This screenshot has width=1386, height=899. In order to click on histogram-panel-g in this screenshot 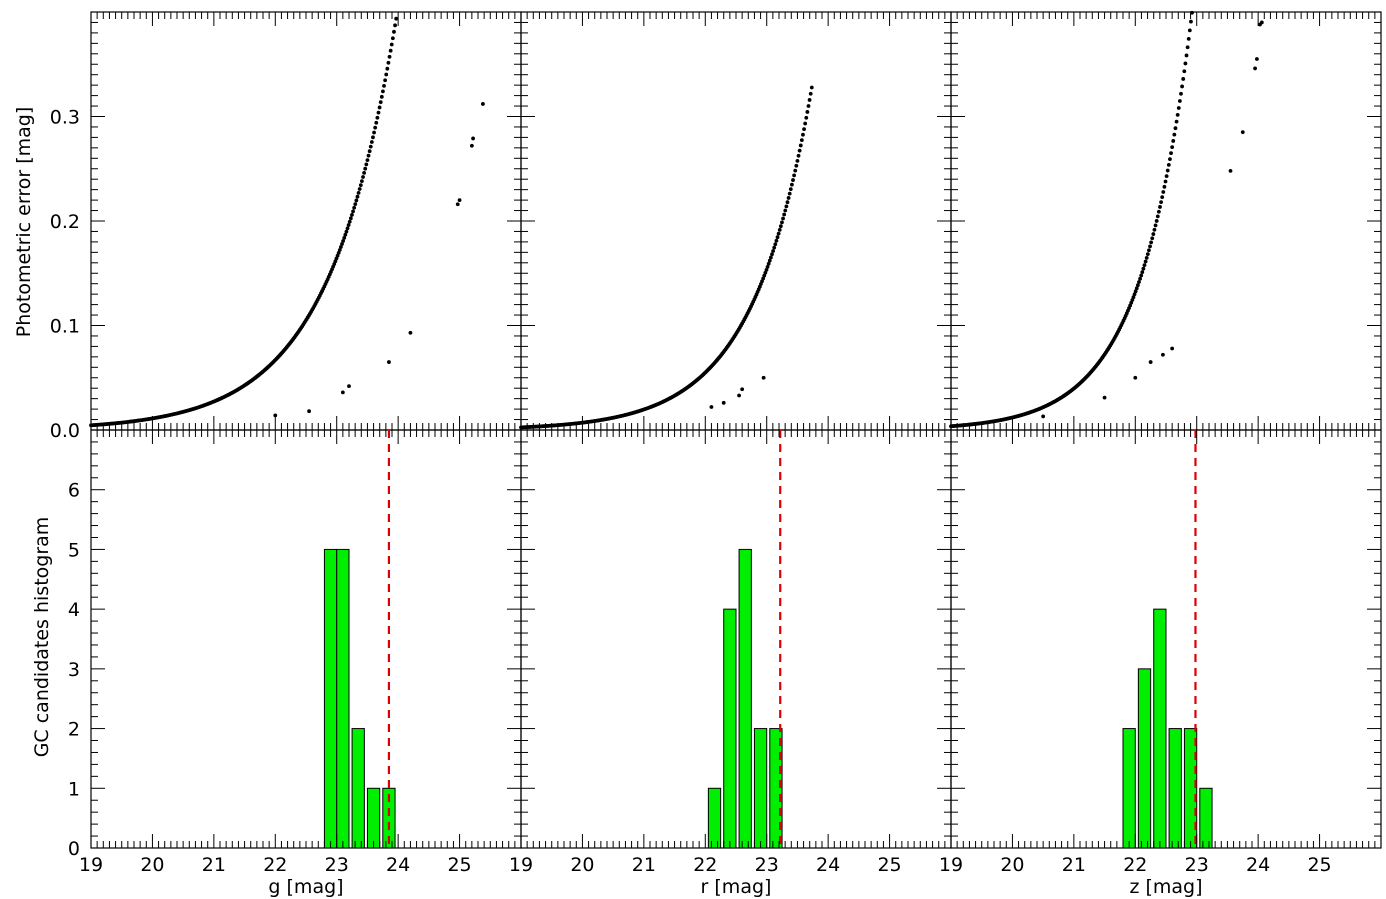, I will do `click(306, 639)`.